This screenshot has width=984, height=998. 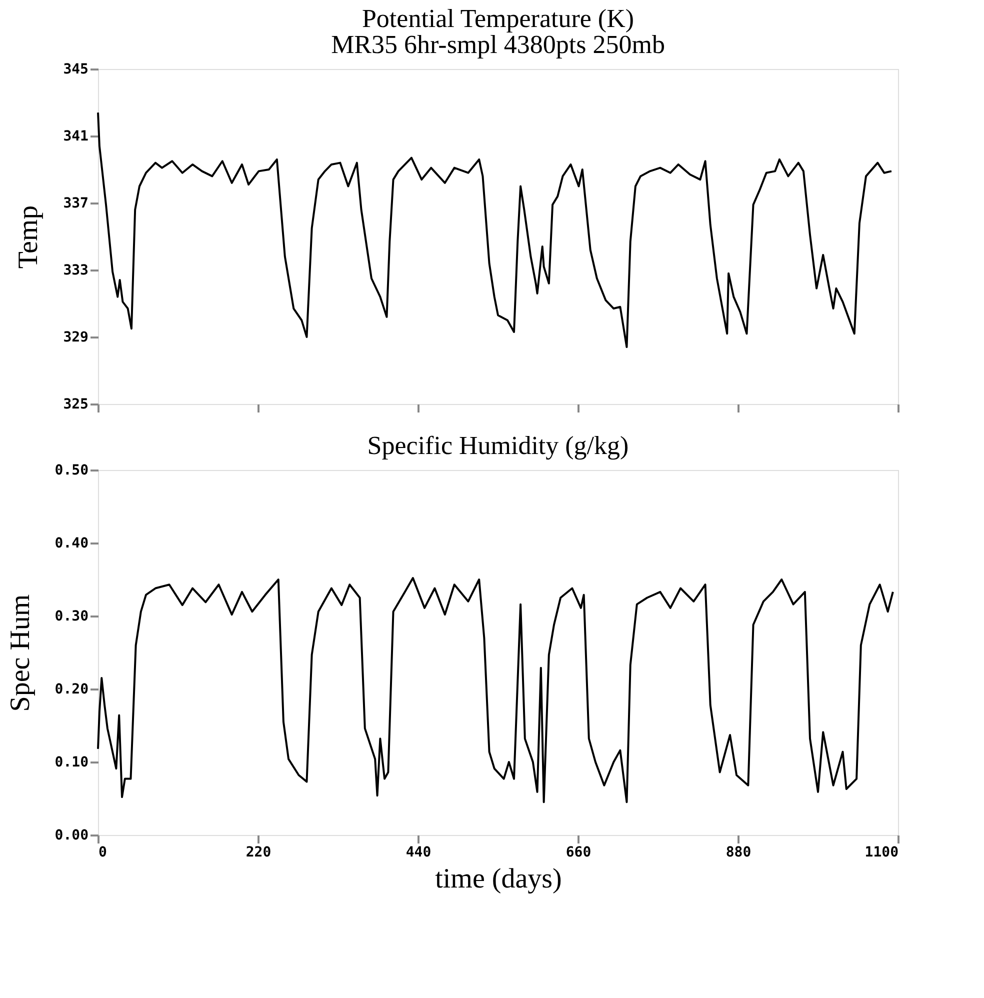 I want to click on x-axis-title: time (days), so click(x=498, y=879).